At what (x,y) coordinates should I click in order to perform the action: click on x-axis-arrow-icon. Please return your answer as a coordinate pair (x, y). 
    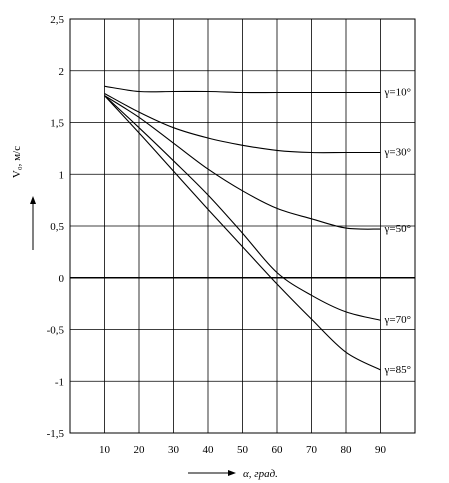
    Looking at the image, I should click on (212, 473).